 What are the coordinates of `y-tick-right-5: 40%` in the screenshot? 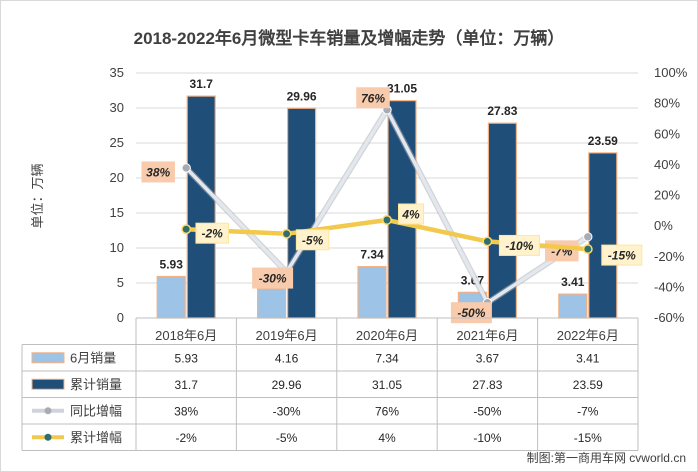 It's located at (667, 164).